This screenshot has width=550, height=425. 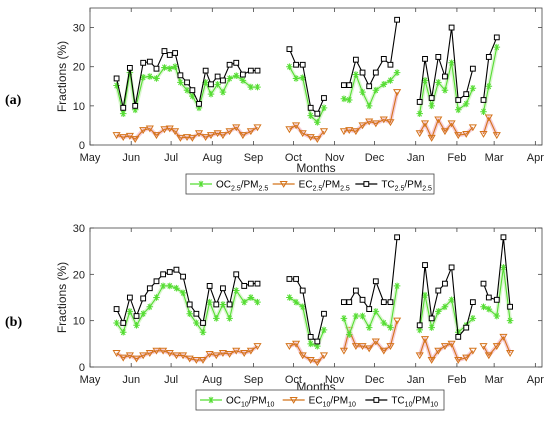 I want to click on legend-label: OC10/PM10, so click(x=250, y=402).